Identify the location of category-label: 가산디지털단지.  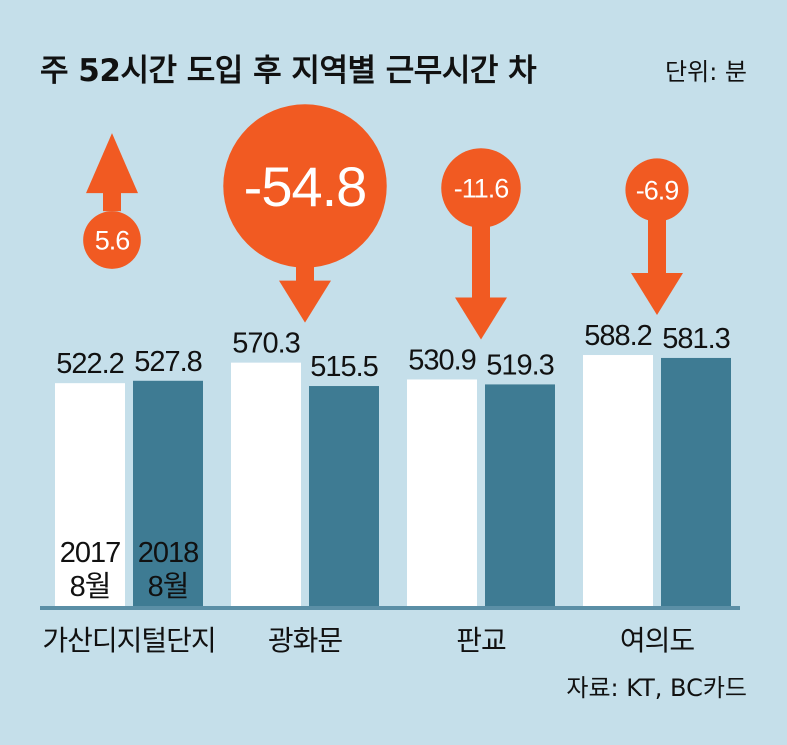
(128, 640).